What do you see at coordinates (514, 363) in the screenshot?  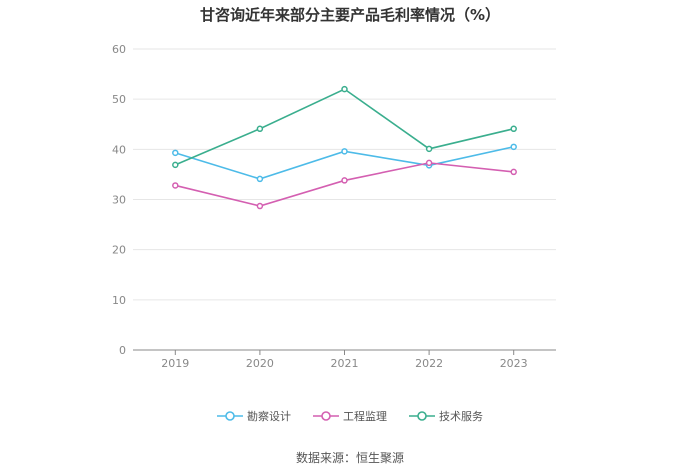 I see `x-tick-label: 2023` at bounding box center [514, 363].